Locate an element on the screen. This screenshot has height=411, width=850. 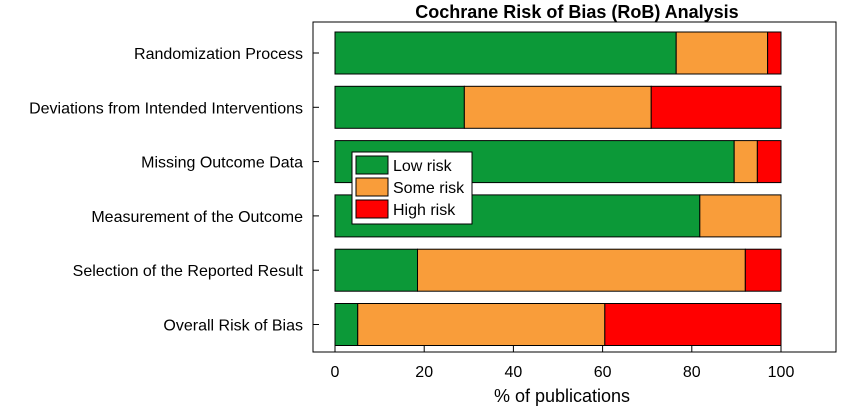
chart-title: Cochrane Risk of Bias (RoB) Analysis is located at coordinates (576, 12).